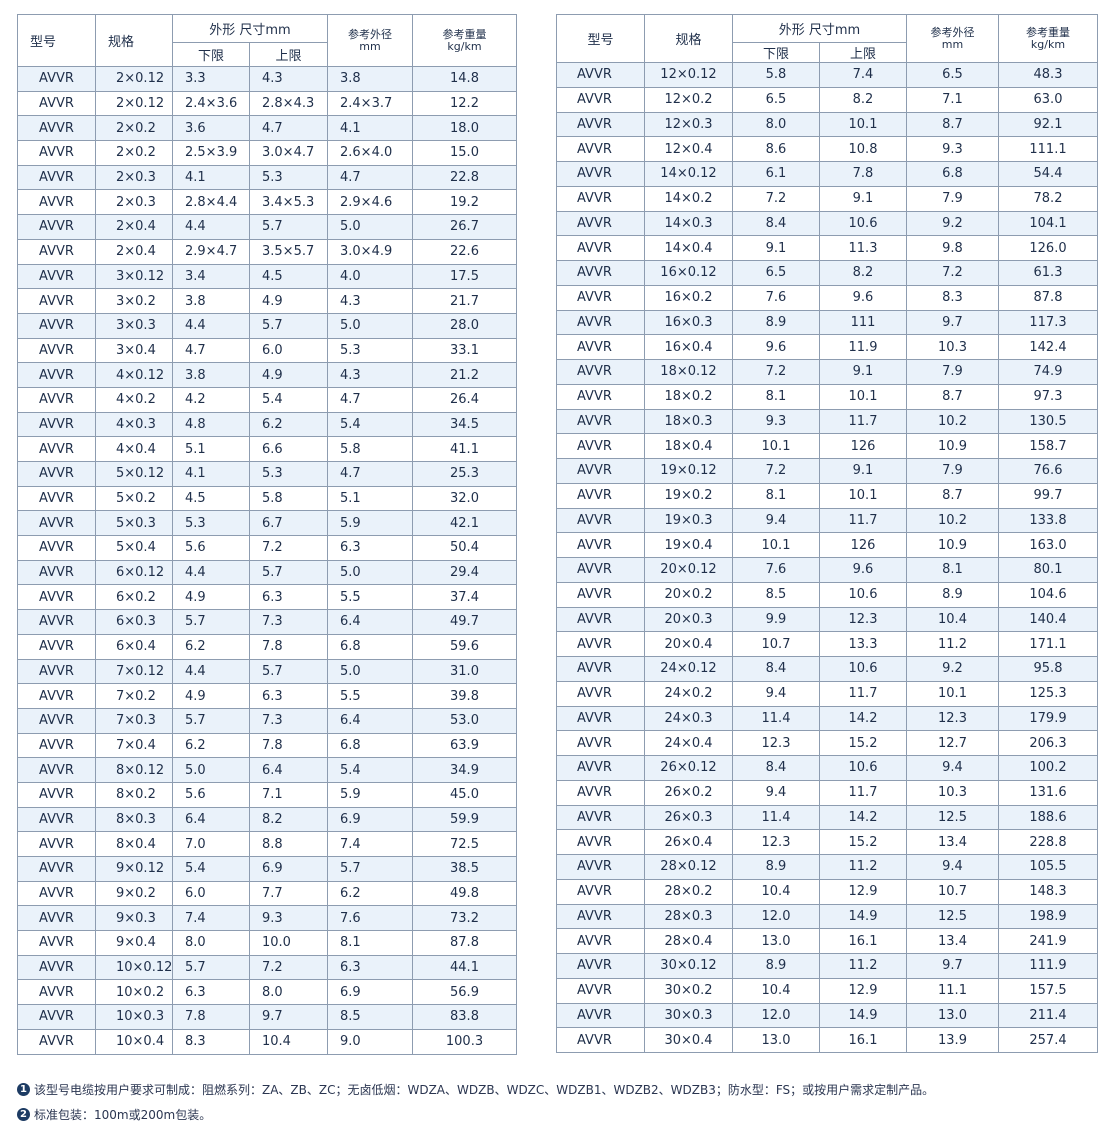 The height and width of the screenshot is (1130, 1118). Describe the element at coordinates (464, 967) in the screenshot. I see `cell-weight: 44.1` at that location.